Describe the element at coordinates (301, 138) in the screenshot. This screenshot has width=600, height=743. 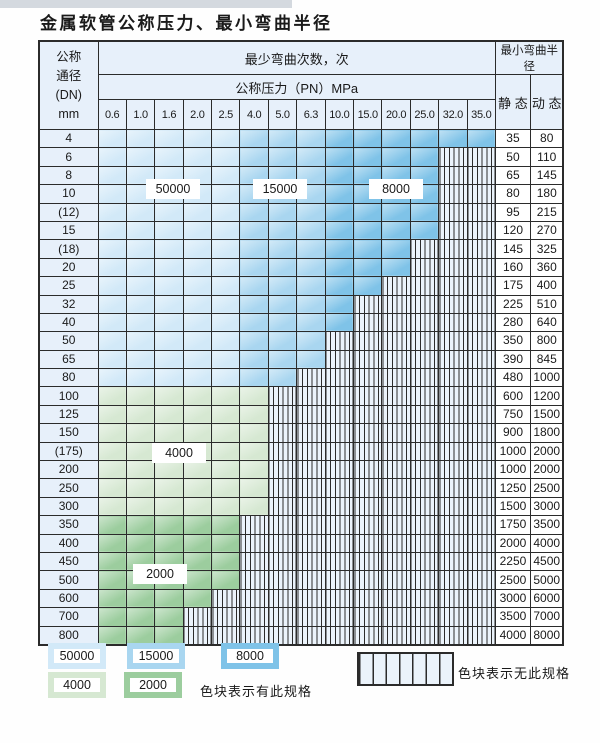
I see `table-row-dn-4: 4 35 80` at that location.